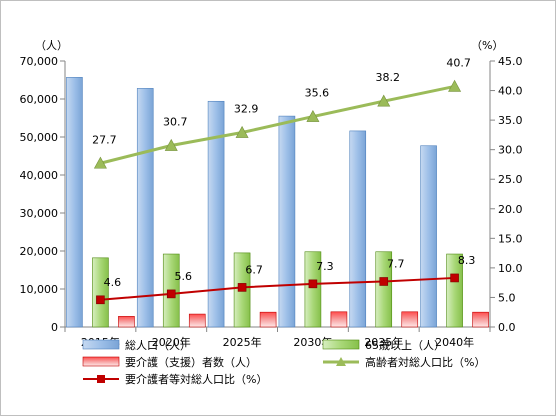  I want to click on elderly-ratio-line, so click(277, 124).